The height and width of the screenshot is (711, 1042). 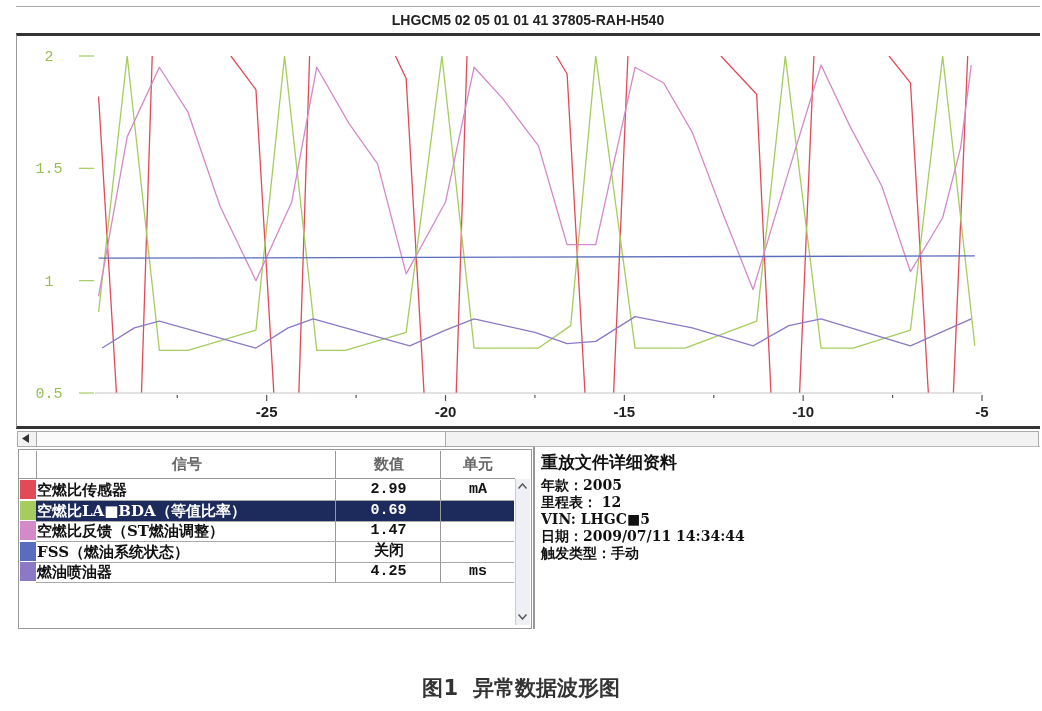 I want to click on text: VIN: LHGC■5, so click(x=595, y=519).